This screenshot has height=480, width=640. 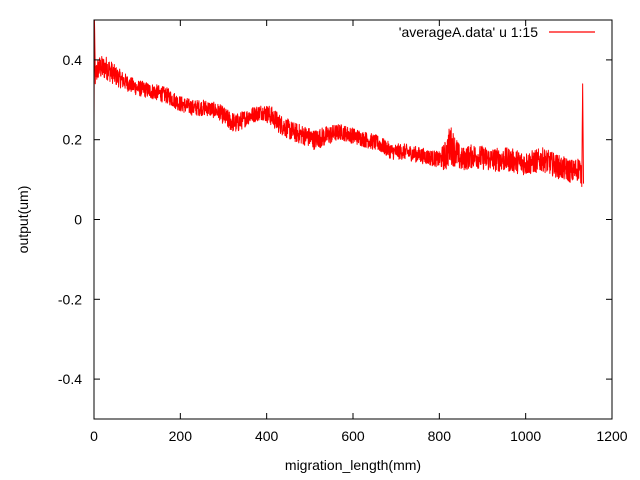 What do you see at coordinates (353, 465) in the screenshot?
I see `x-axis-label: migration_length(mm)` at bounding box center [353, 465].